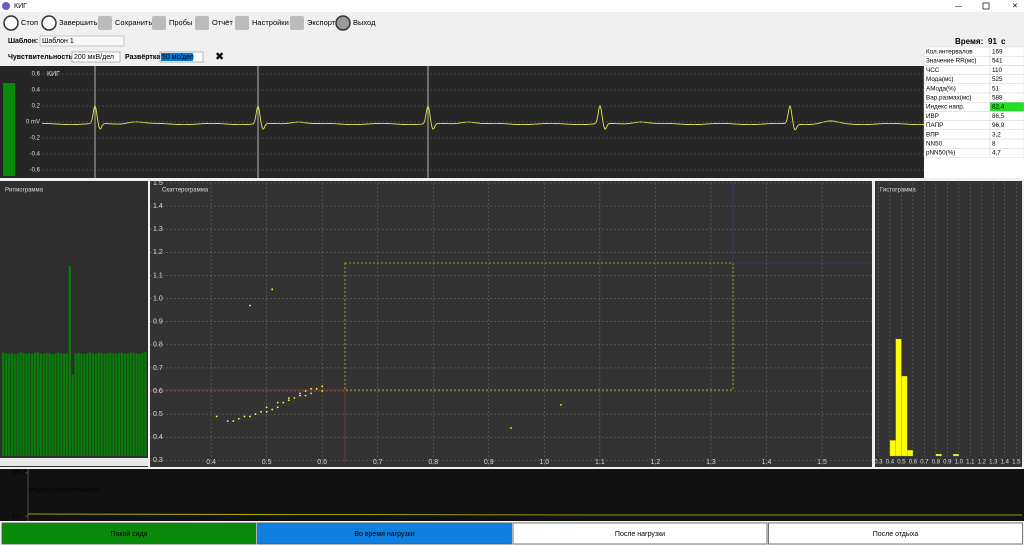 The width and height of the screenshot is (1024, 545). I want to click on template-select, so click(82, 41).